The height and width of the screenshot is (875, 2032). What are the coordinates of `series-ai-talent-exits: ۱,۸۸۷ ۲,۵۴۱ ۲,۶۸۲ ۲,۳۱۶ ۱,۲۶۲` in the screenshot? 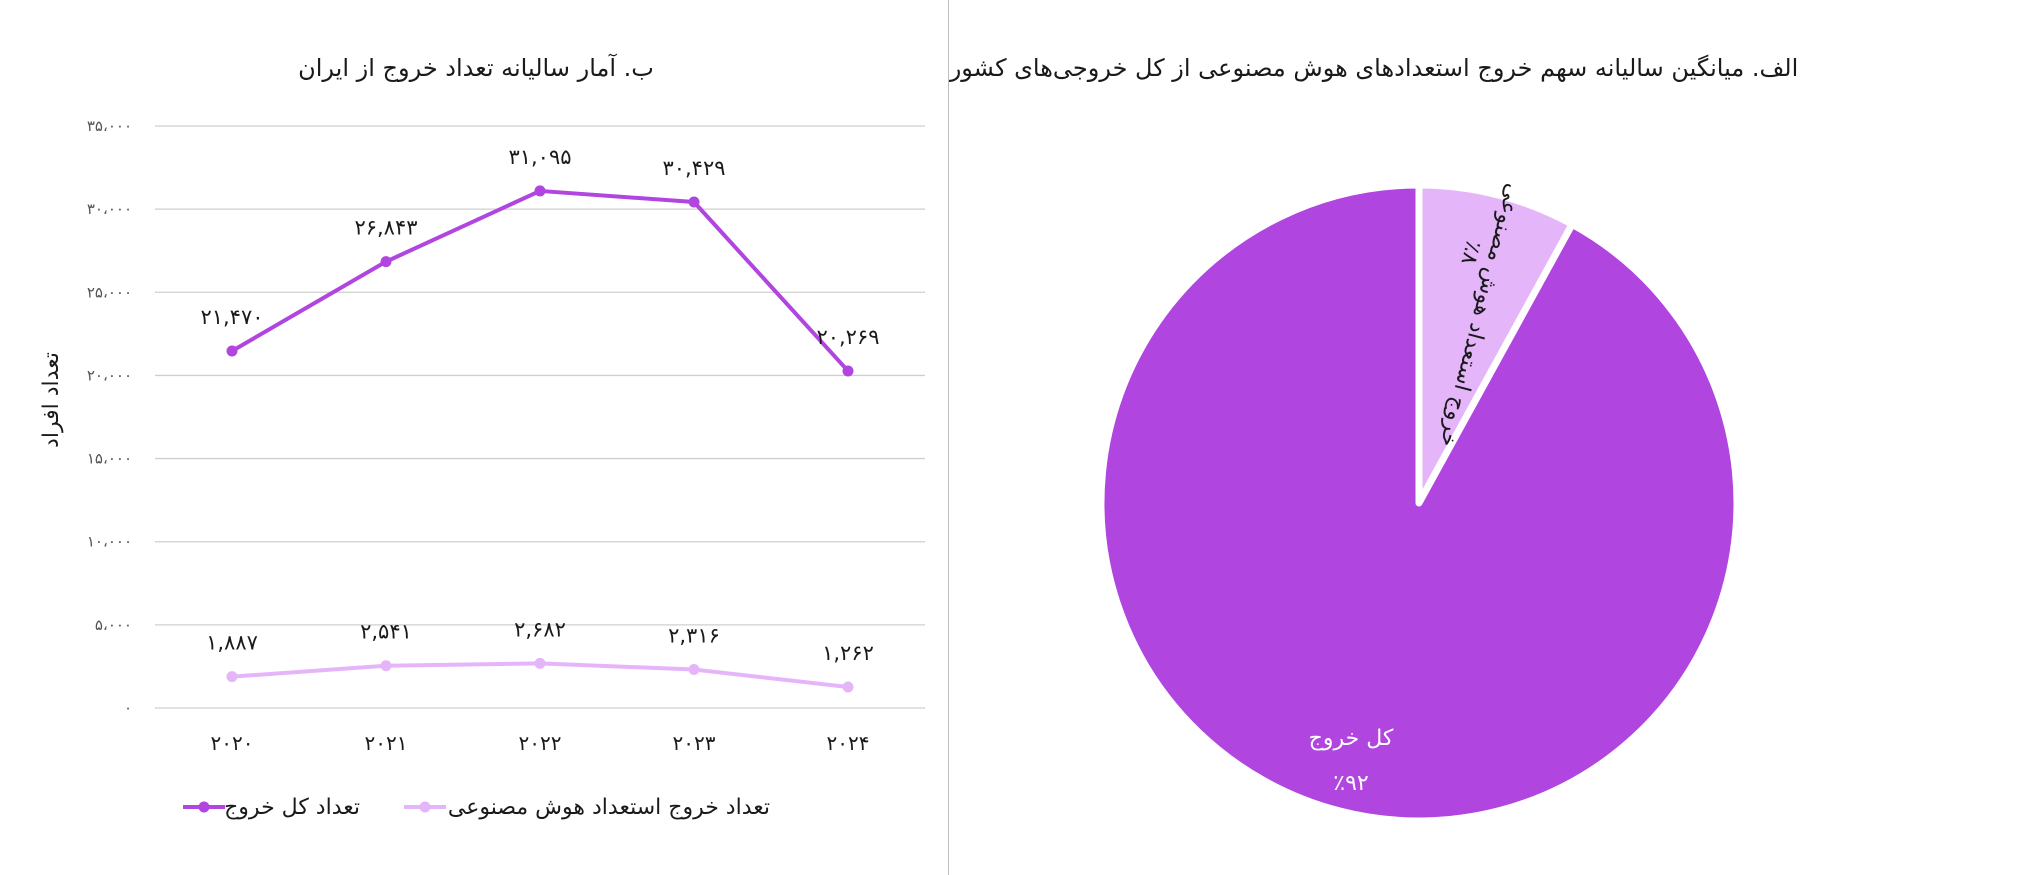 It's located at (540, 655).